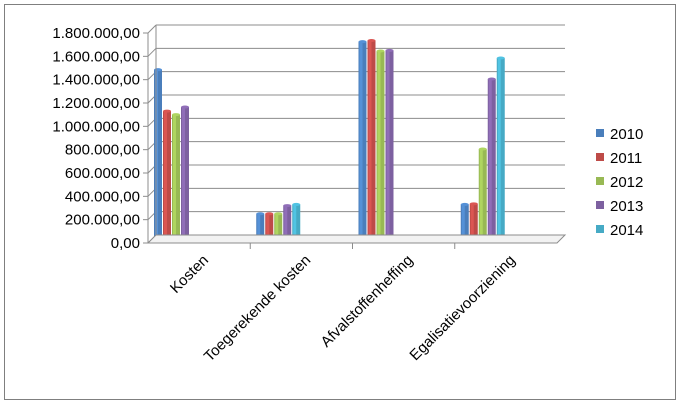  What do you see at coordinates (626, 230) in the screenshot?
I see `legend-label: 2014` at bounding box center [626, 230].